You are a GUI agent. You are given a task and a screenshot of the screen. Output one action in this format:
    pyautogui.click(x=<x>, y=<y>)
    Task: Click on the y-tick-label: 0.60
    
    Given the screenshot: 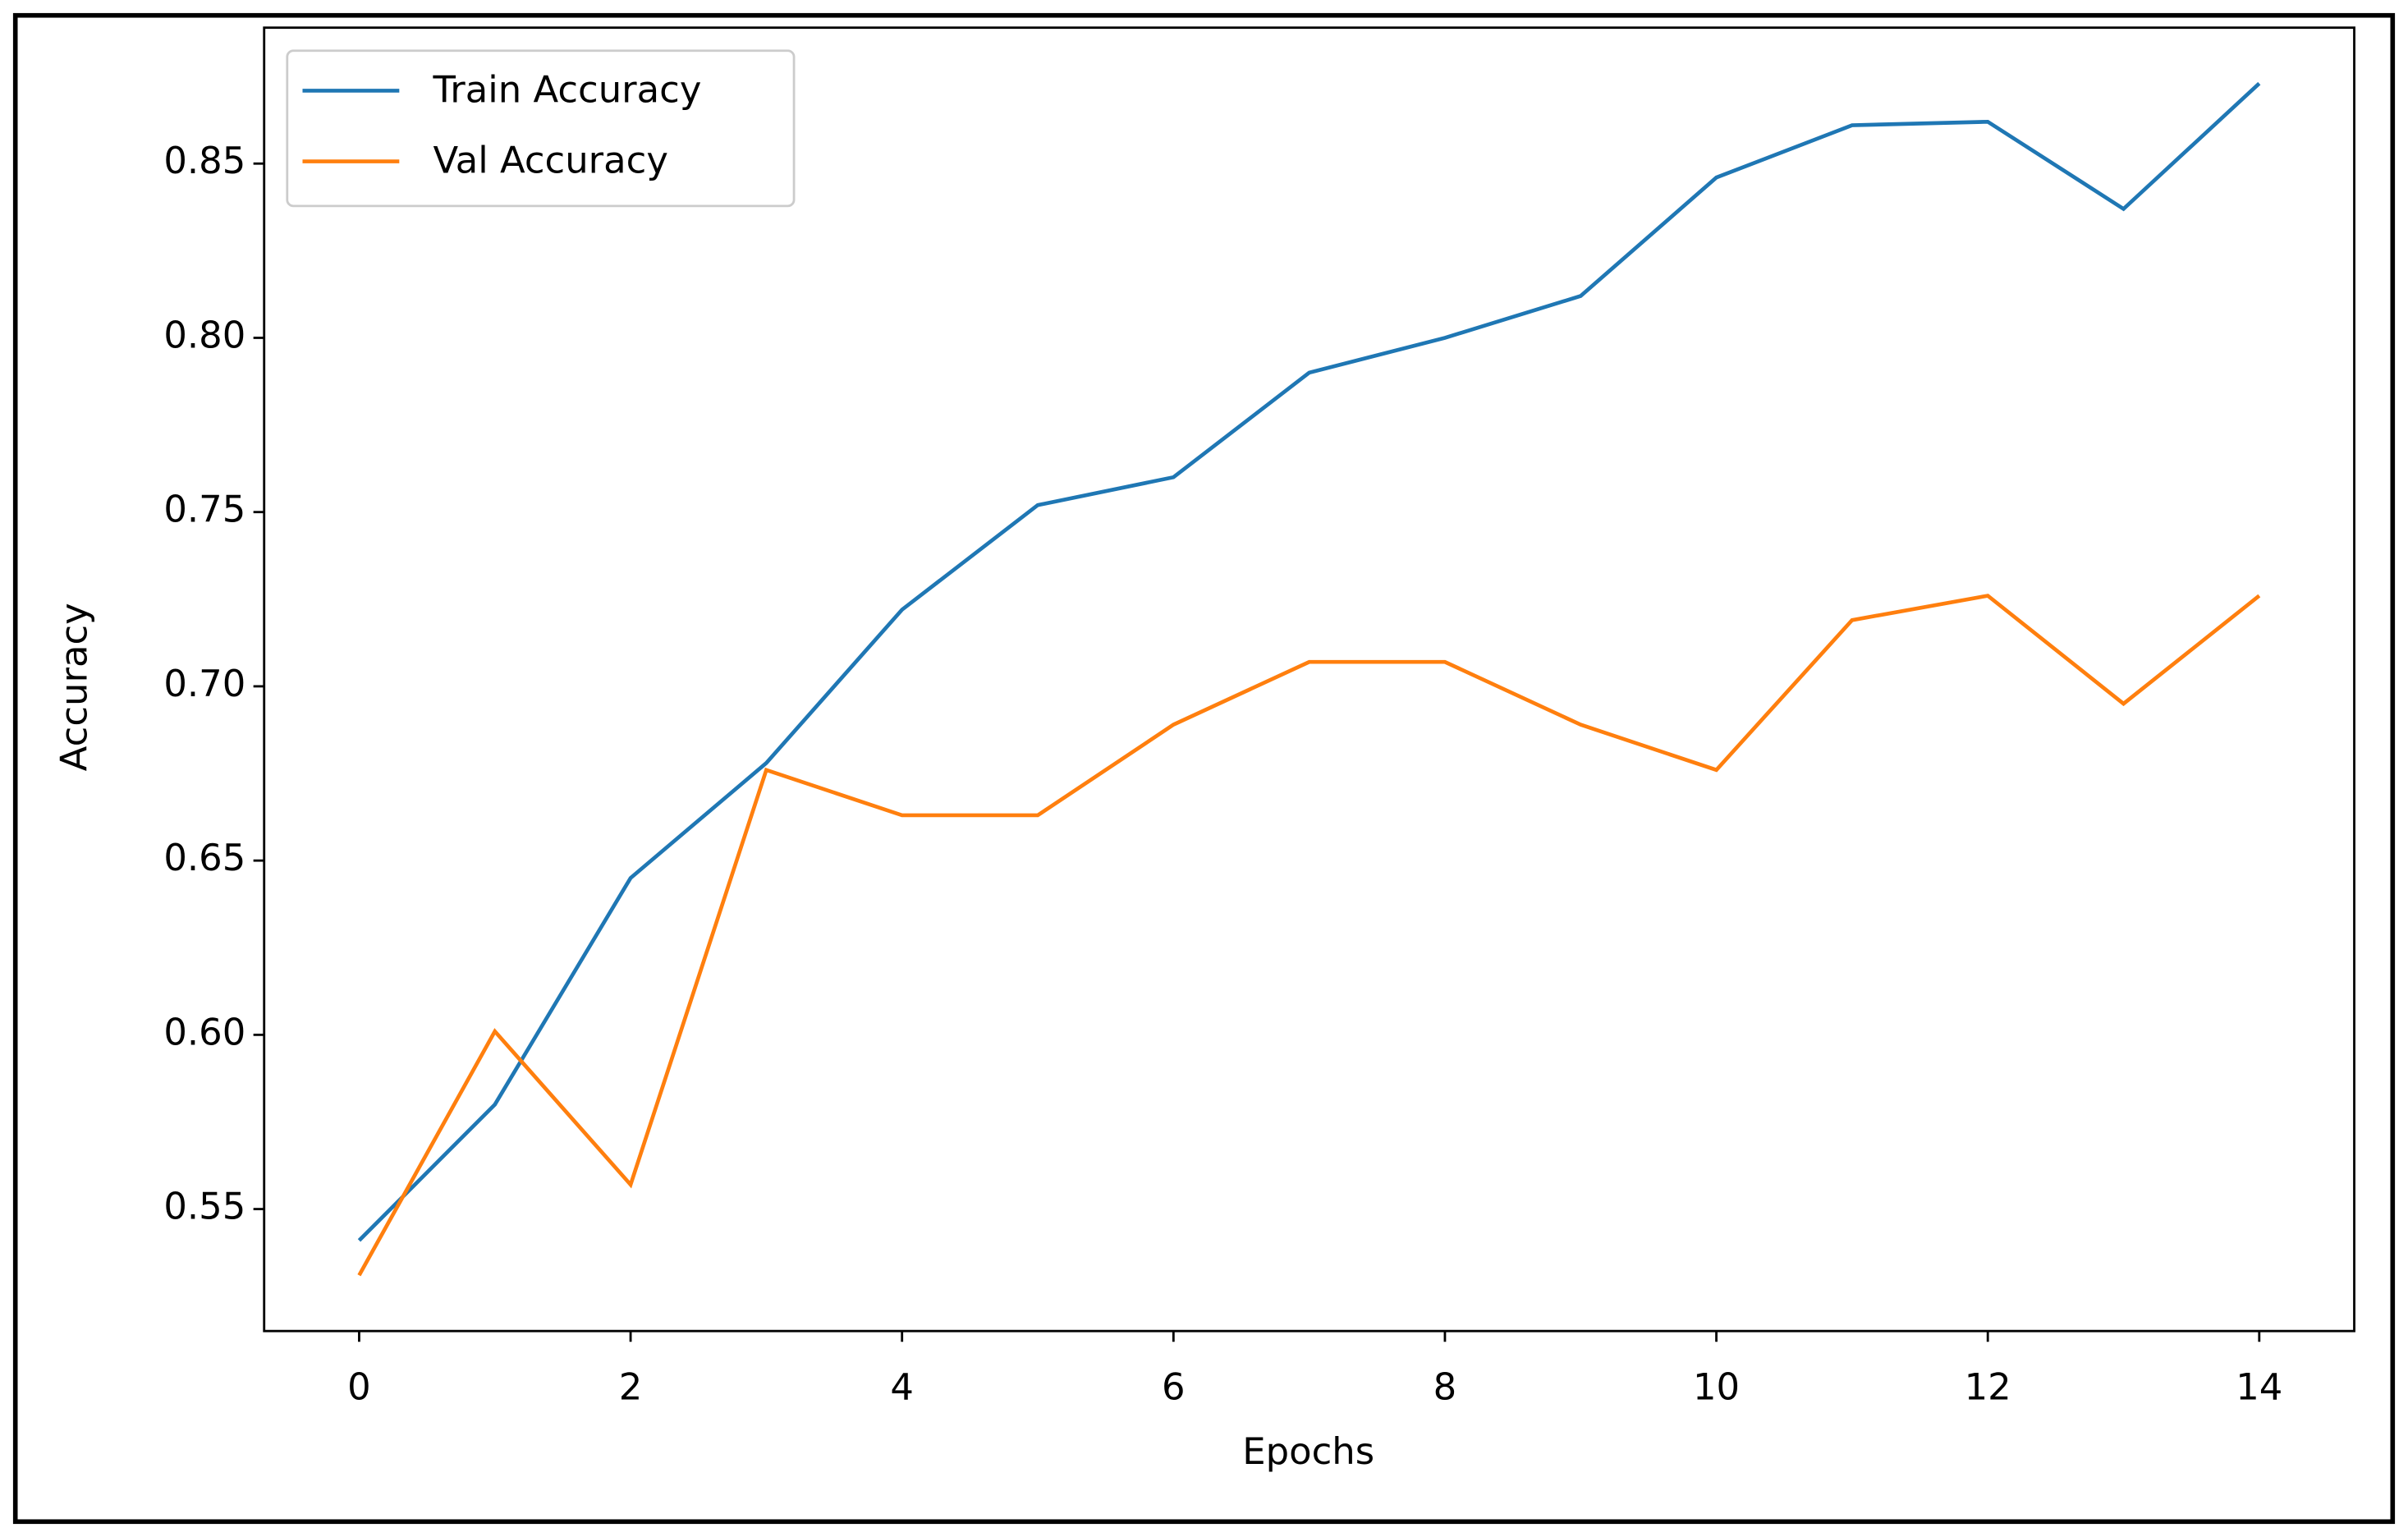 What is the action you would take?
    pyautogui.click(x=204, y=1031)
    